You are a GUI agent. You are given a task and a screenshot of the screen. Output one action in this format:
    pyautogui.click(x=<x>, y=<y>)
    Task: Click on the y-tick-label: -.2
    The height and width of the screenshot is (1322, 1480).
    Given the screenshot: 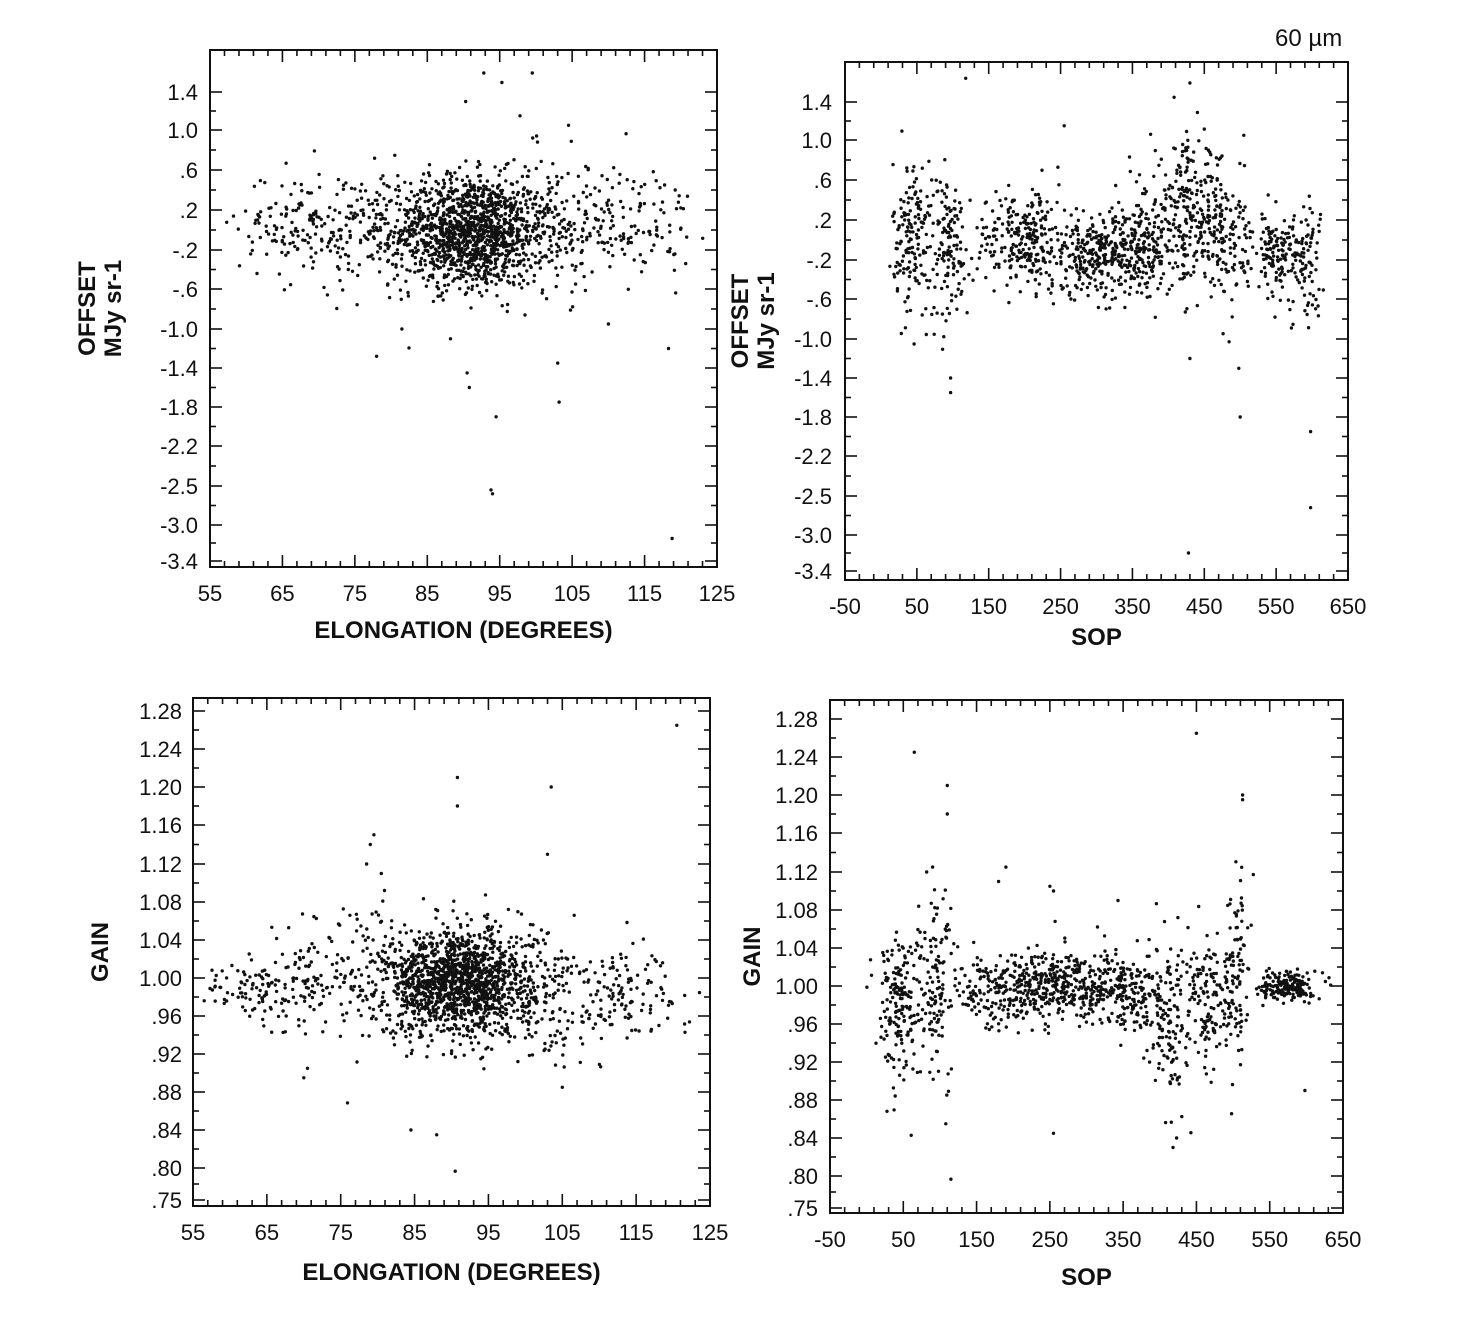 What is the action you would take?
    pyautogui.click(x=819, y=260)
    